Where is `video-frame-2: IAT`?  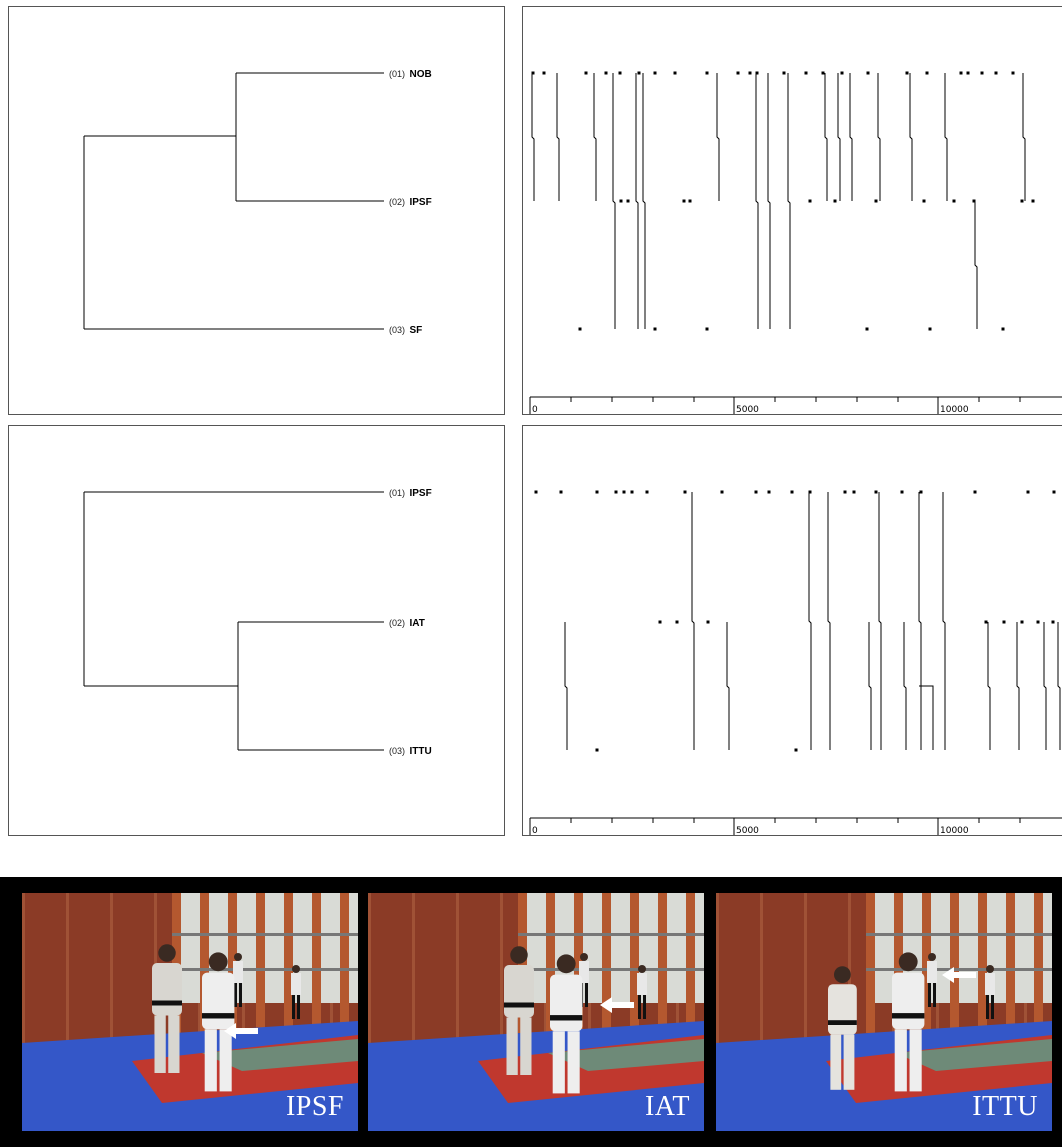 video-frame-2: IAT is located at coordinates (536, 1012).